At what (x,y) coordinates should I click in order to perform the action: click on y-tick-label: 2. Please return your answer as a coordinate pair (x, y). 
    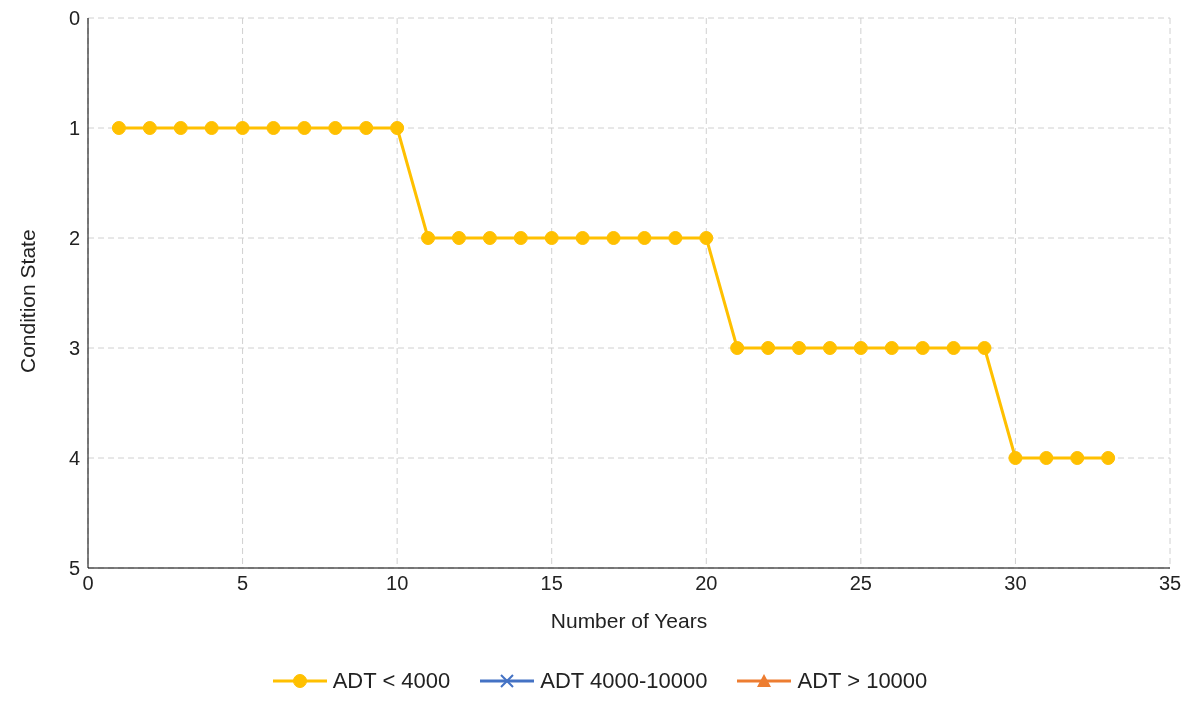
    Looking at the image, I should click on (74, 238).